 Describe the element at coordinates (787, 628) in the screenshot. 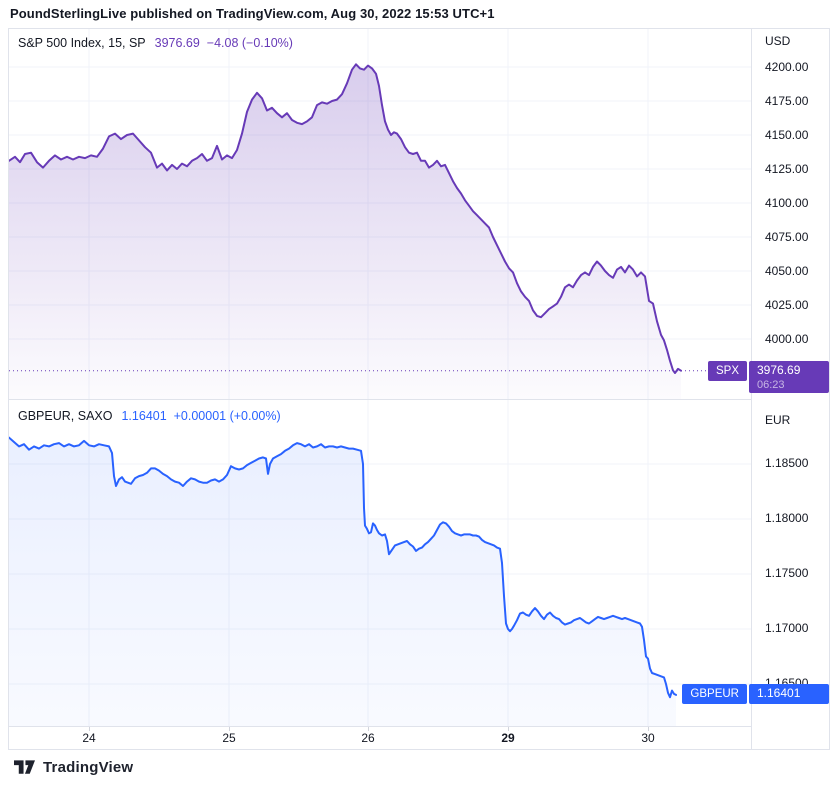

I see `price-tick-label: 1.17000` at that location.